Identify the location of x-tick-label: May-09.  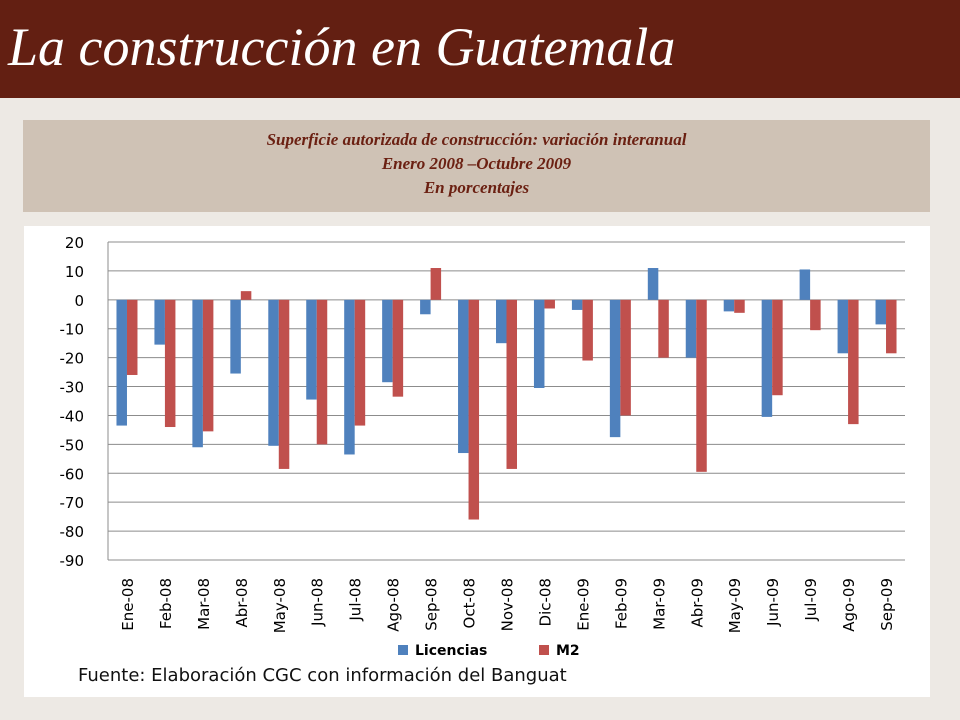
(735, 605).